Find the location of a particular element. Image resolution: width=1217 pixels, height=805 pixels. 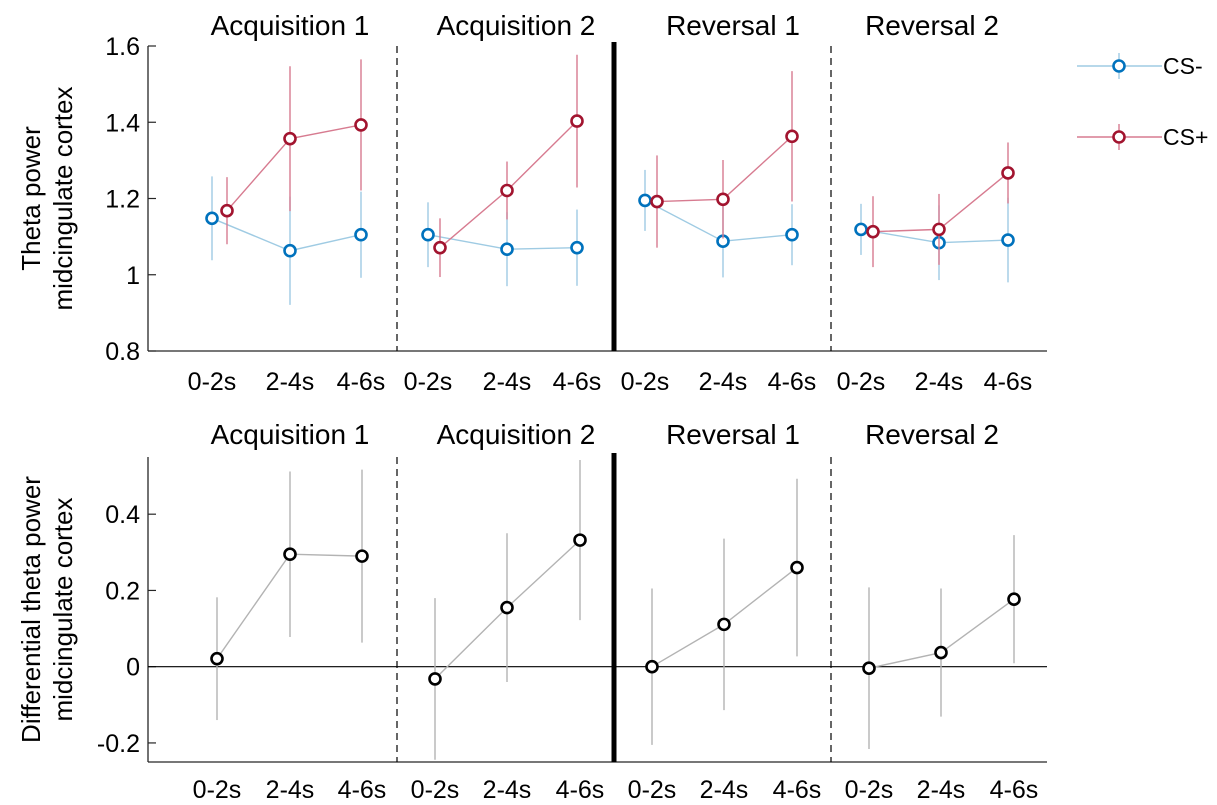

y-tick-label: 0.4 is located at coordinates (122, 515).